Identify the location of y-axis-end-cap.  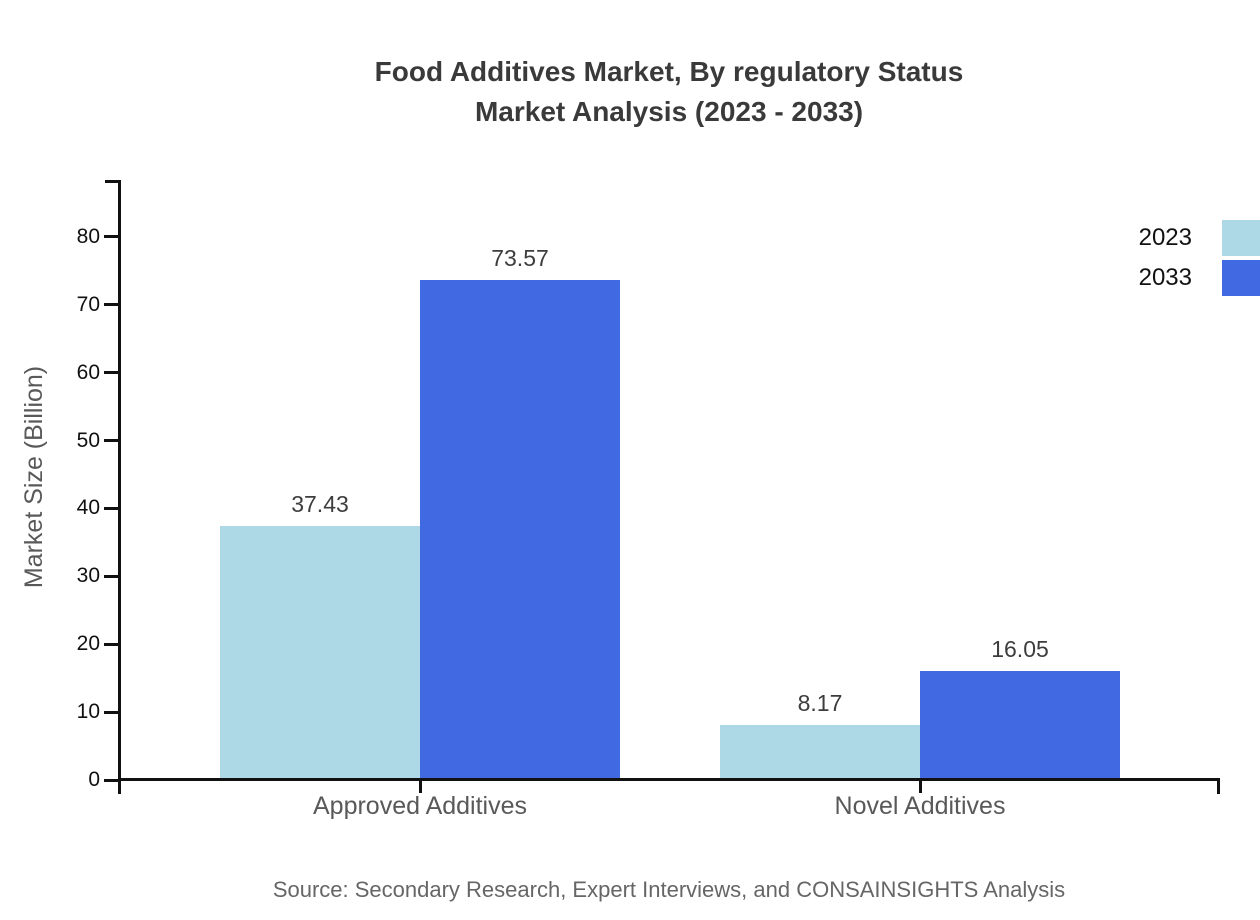
(111, 181).